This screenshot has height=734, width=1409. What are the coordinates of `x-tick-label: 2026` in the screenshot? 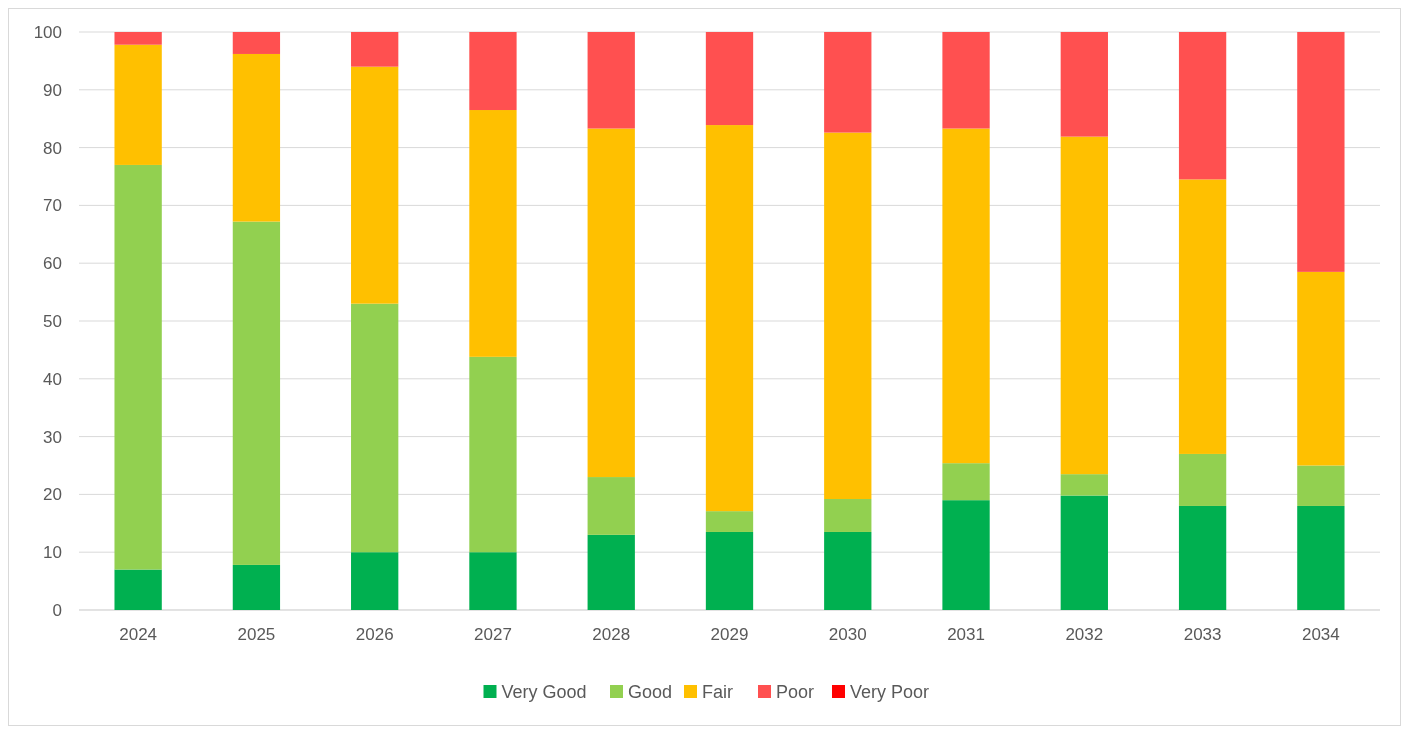 It's located at (374, 634).